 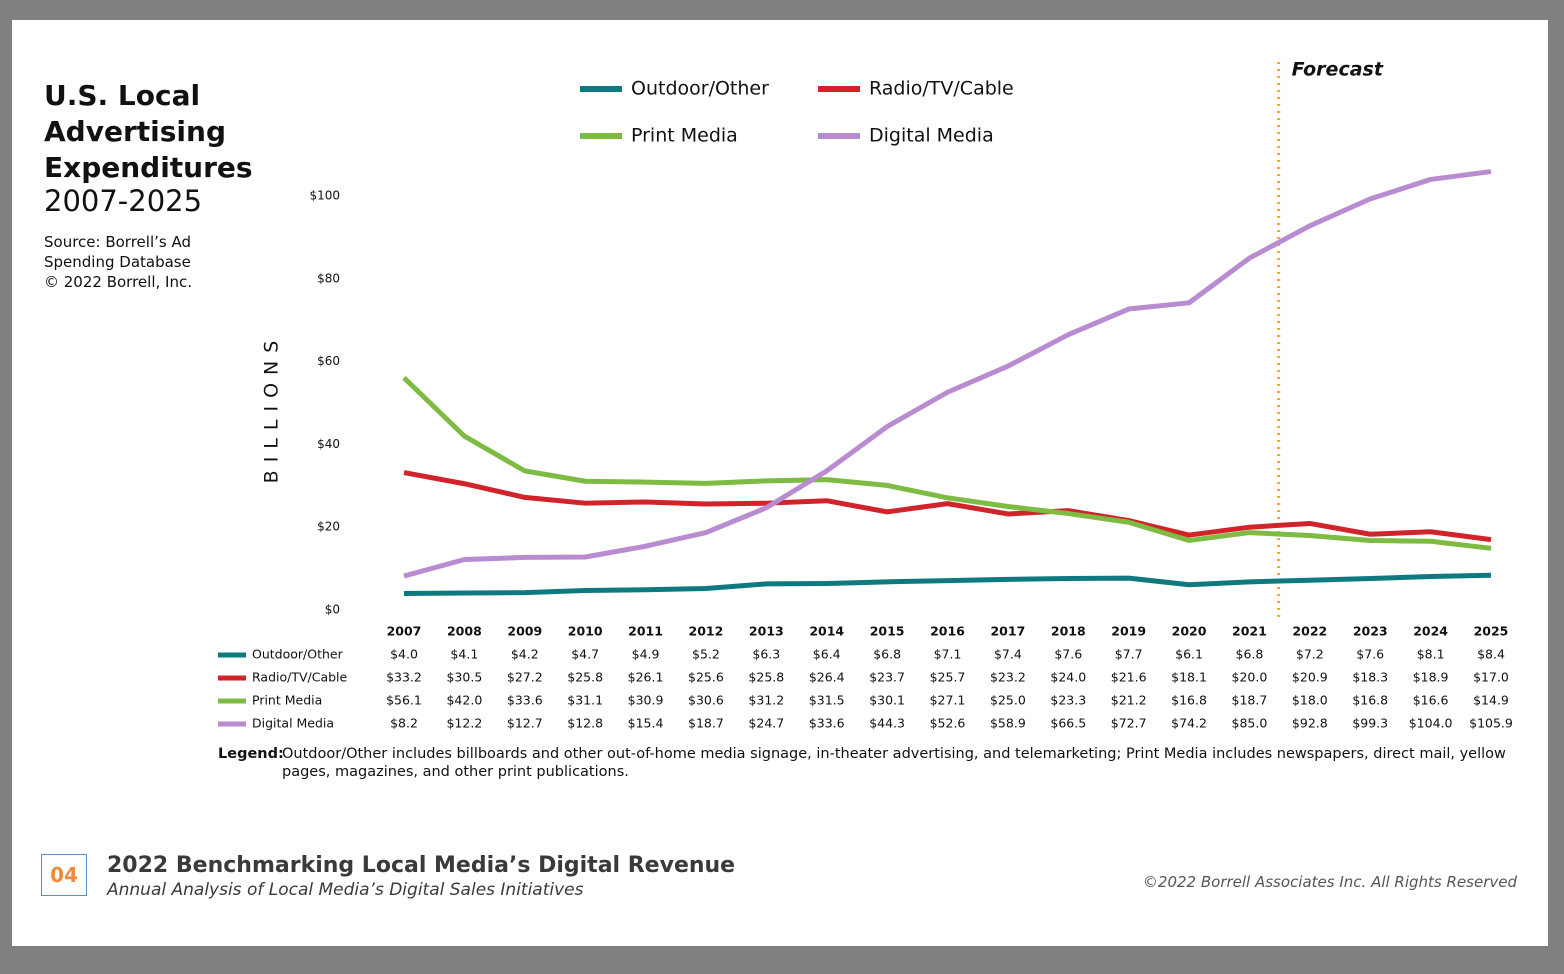 What do you see at coordinates (706, 631) in the screenshot?
I see `table-year: 2012` at bounding box center [706, 631].